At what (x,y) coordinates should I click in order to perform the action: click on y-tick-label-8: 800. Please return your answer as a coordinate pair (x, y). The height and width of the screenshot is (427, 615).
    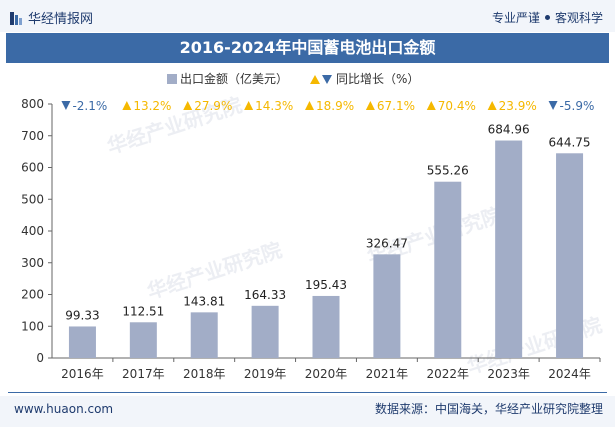
    Looking at the image, I should click on (32, 104).